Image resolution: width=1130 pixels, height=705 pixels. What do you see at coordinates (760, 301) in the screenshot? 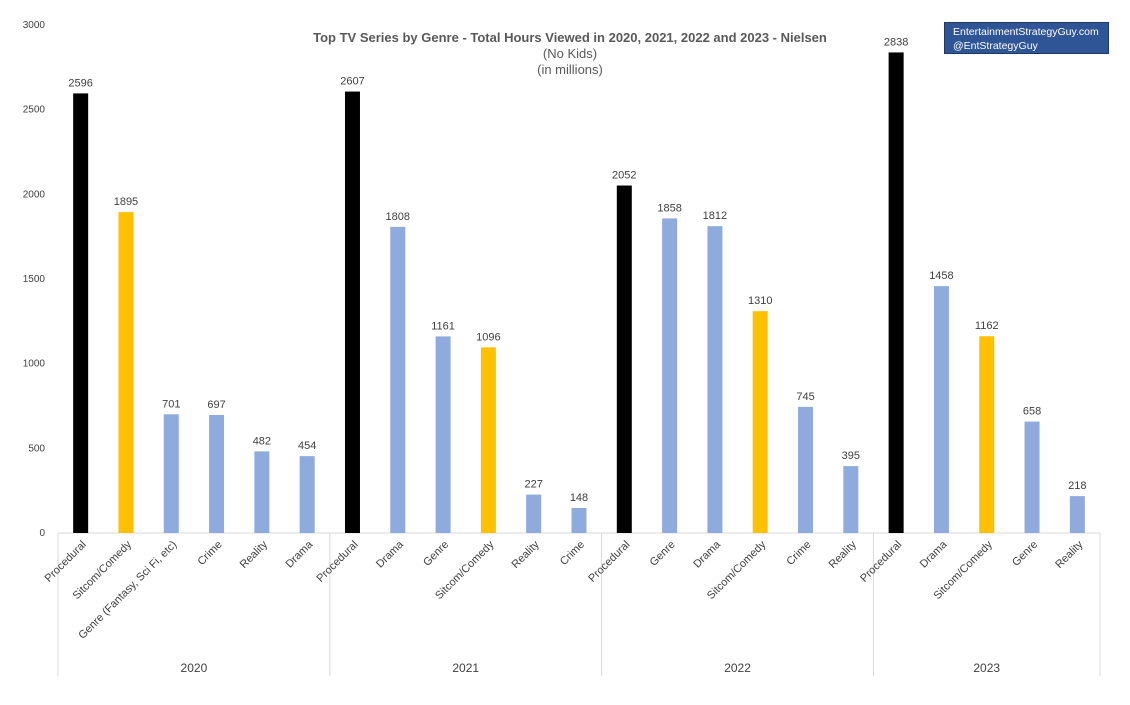
I see `data-label: 1310` at bounding box center [760, 301].